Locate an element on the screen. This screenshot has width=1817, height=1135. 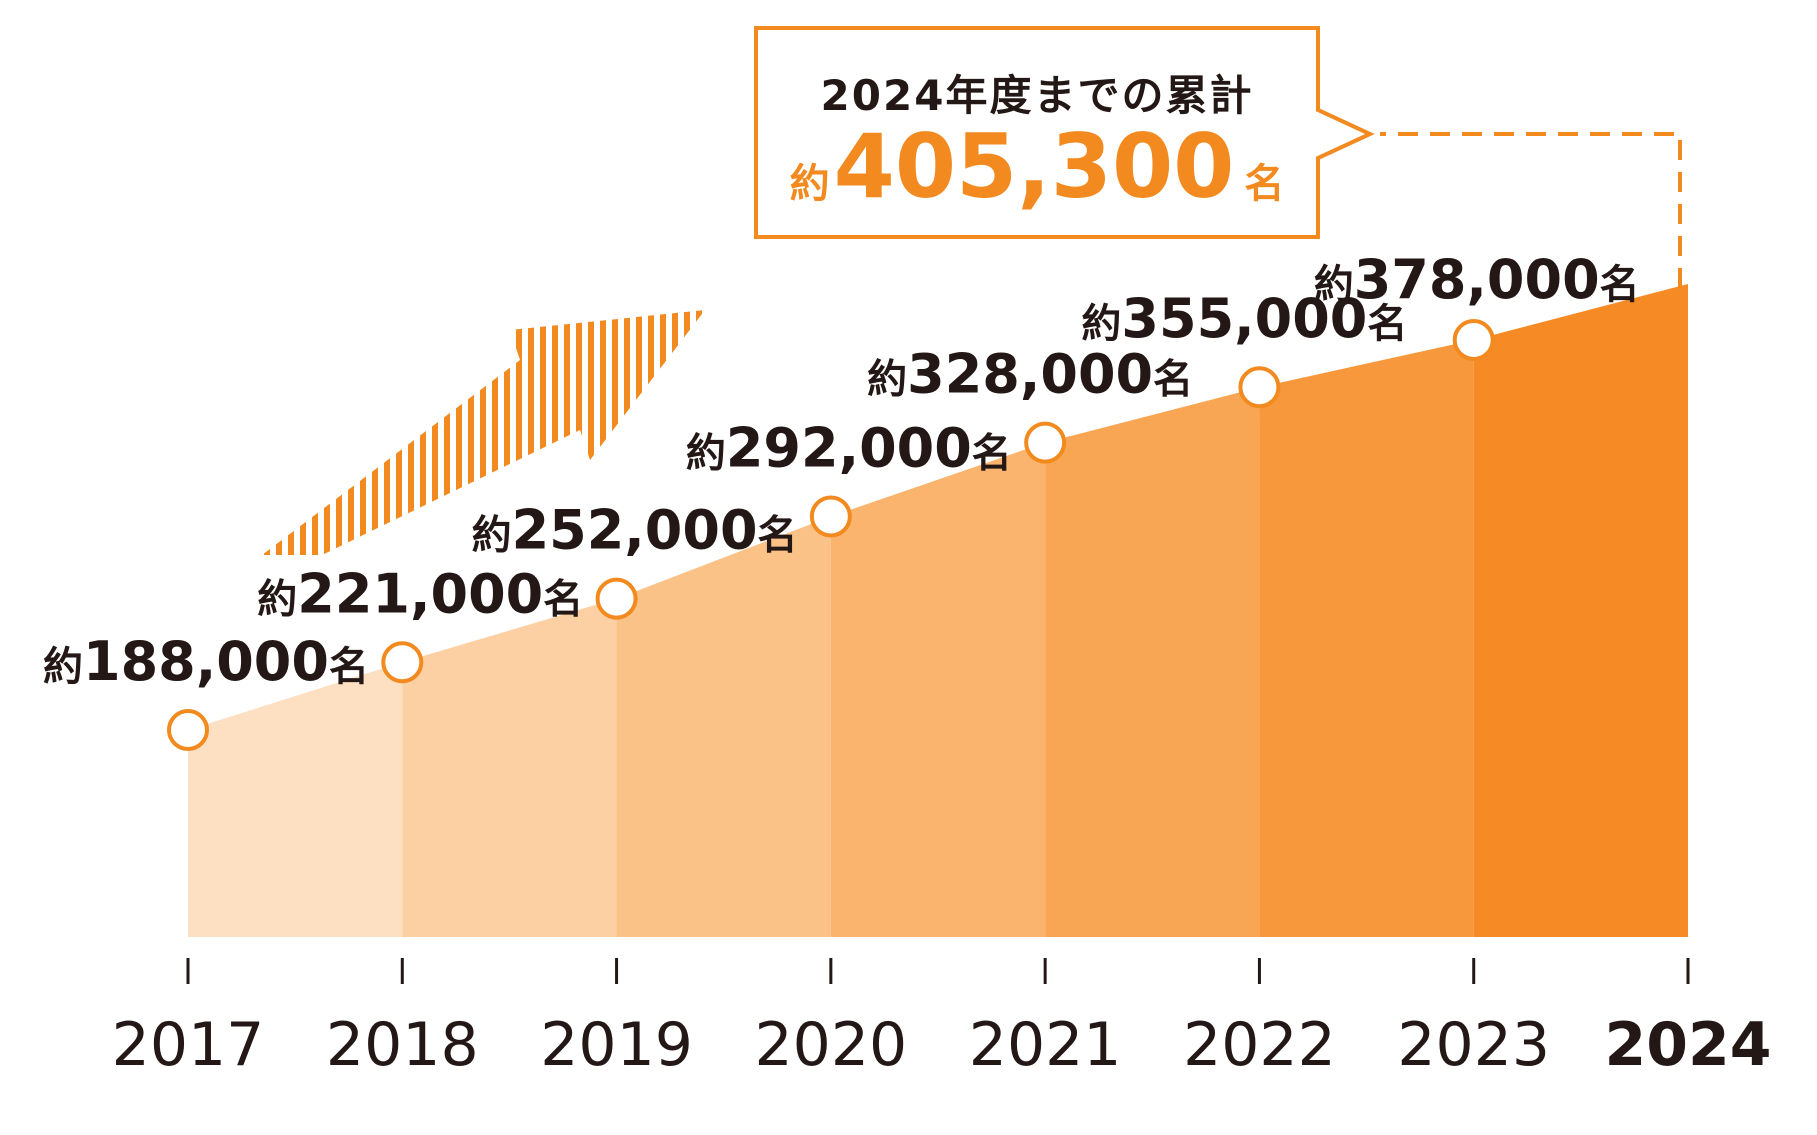
x-tick-label-2021: 2021 is located at coordinates (1045, 1045).